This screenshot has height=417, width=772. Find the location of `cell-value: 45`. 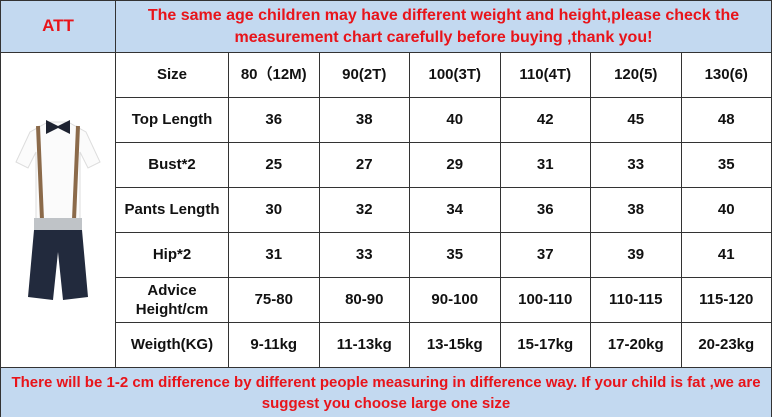

cell-value: 45 is located at coordinates (636, 120).